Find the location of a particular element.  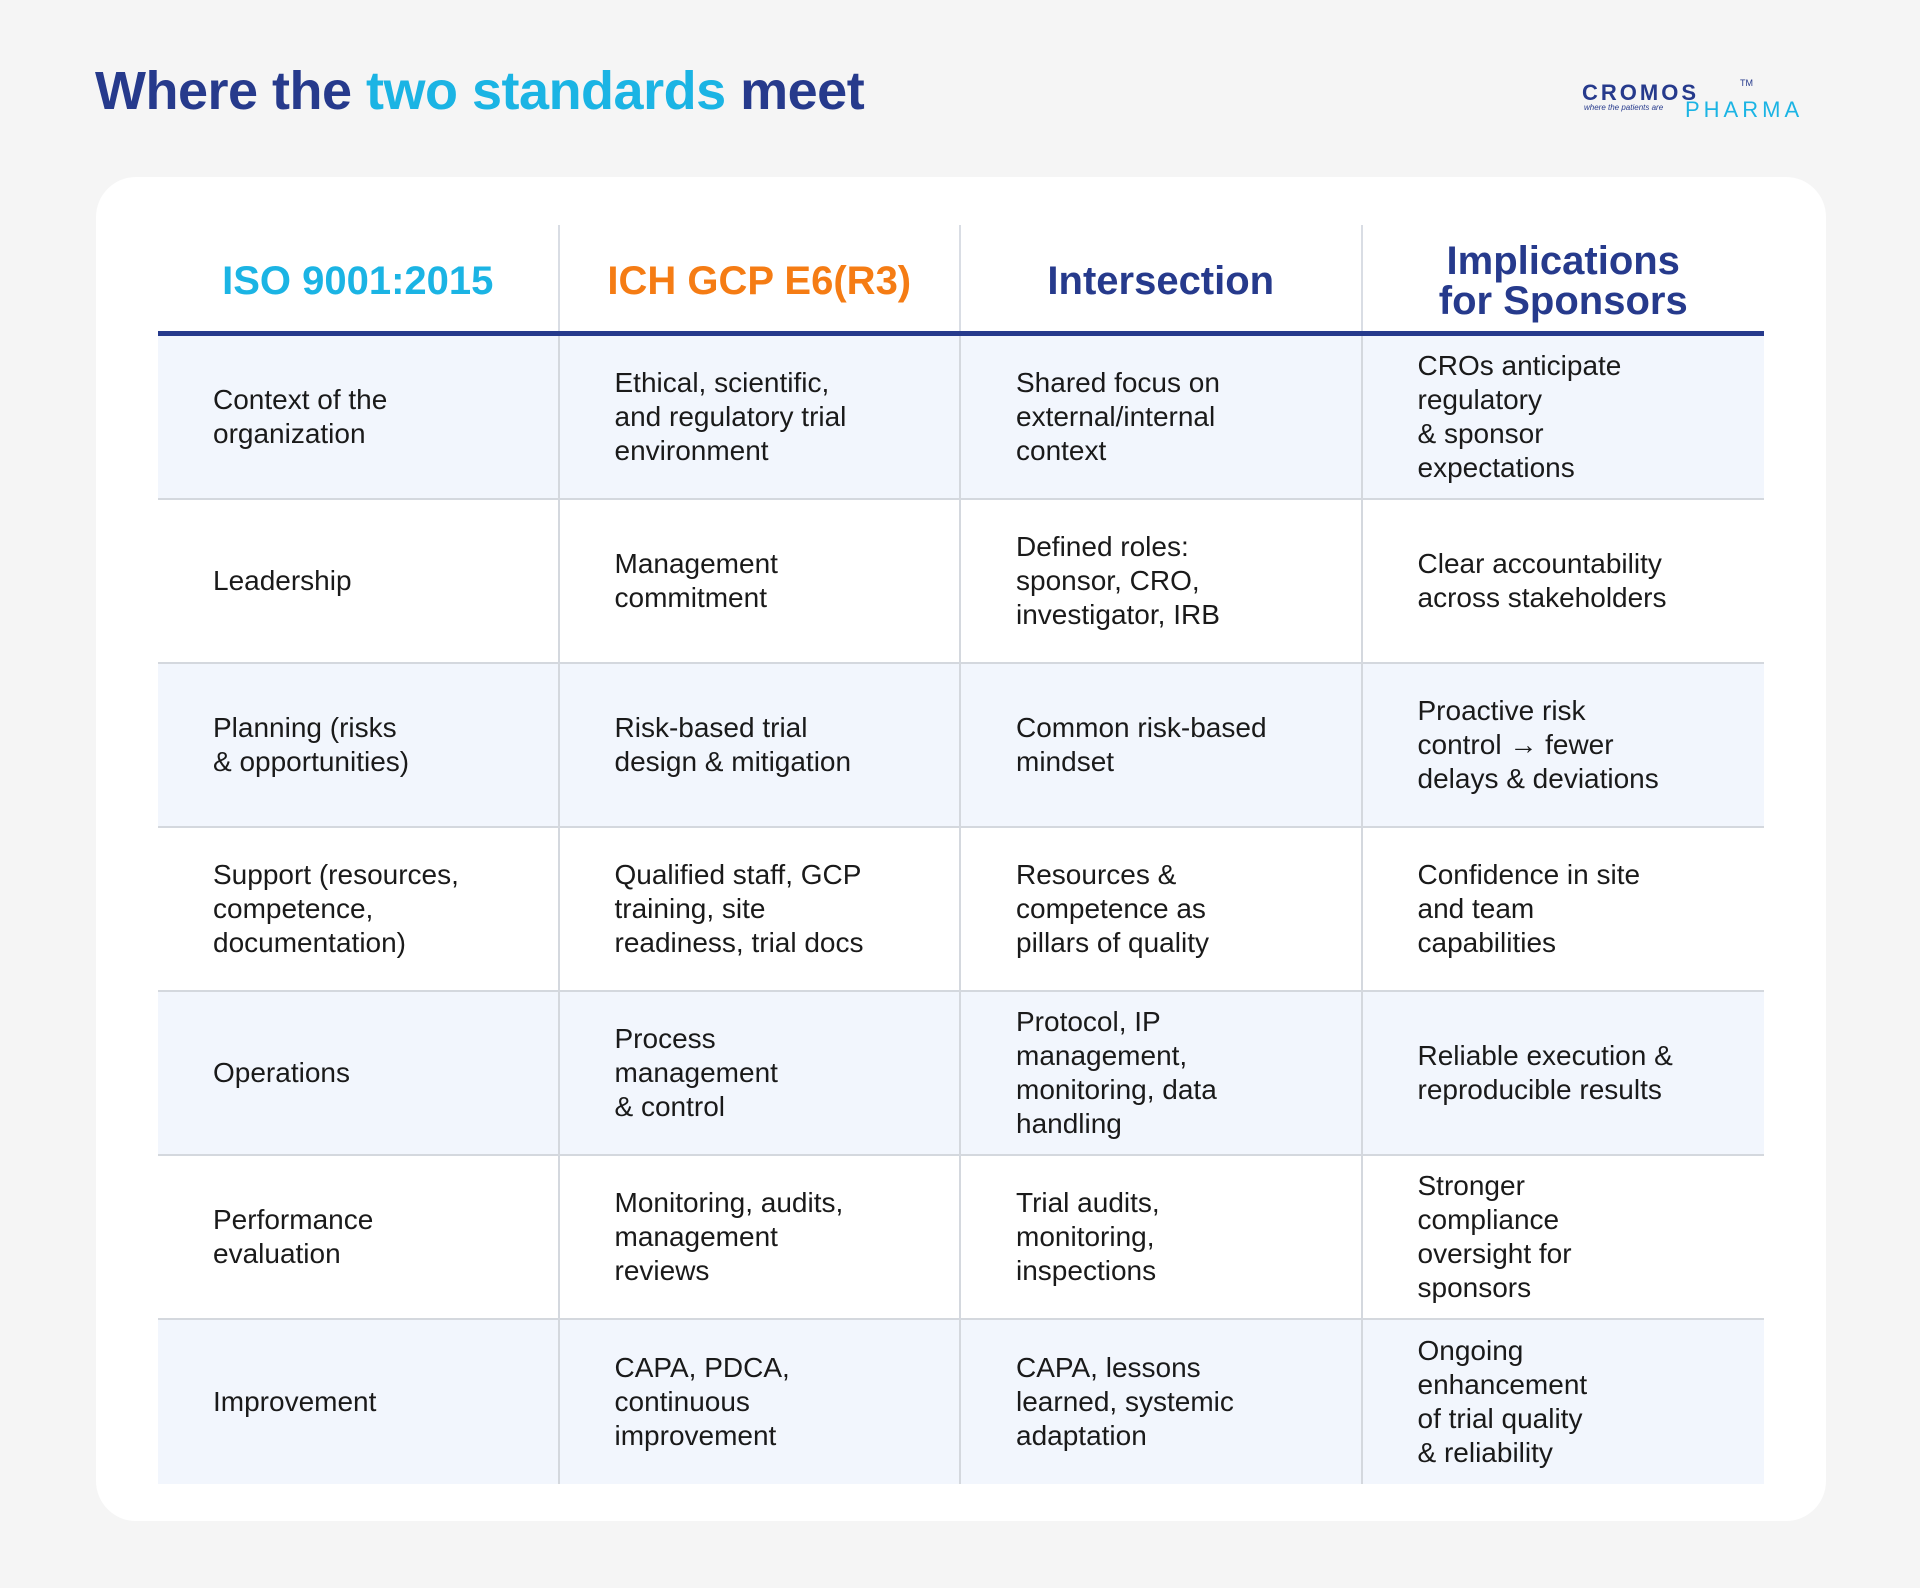

page-title: Where the two standards meet is located at coordinates (480, 91).